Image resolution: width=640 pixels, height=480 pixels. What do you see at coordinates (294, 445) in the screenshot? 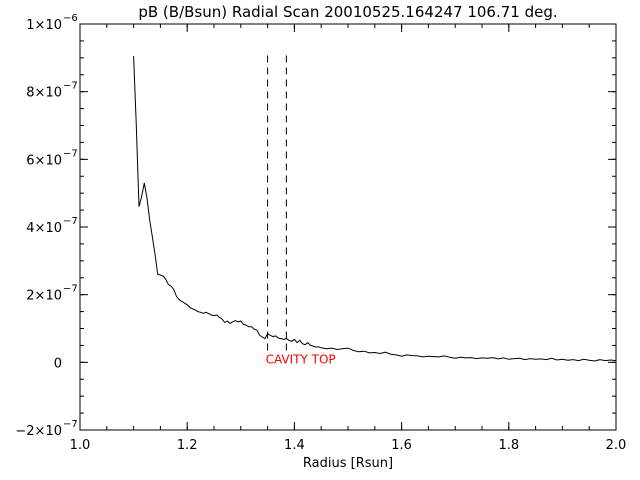
I see `x-tick-label: 1.4` at bounding box center [294, 445].